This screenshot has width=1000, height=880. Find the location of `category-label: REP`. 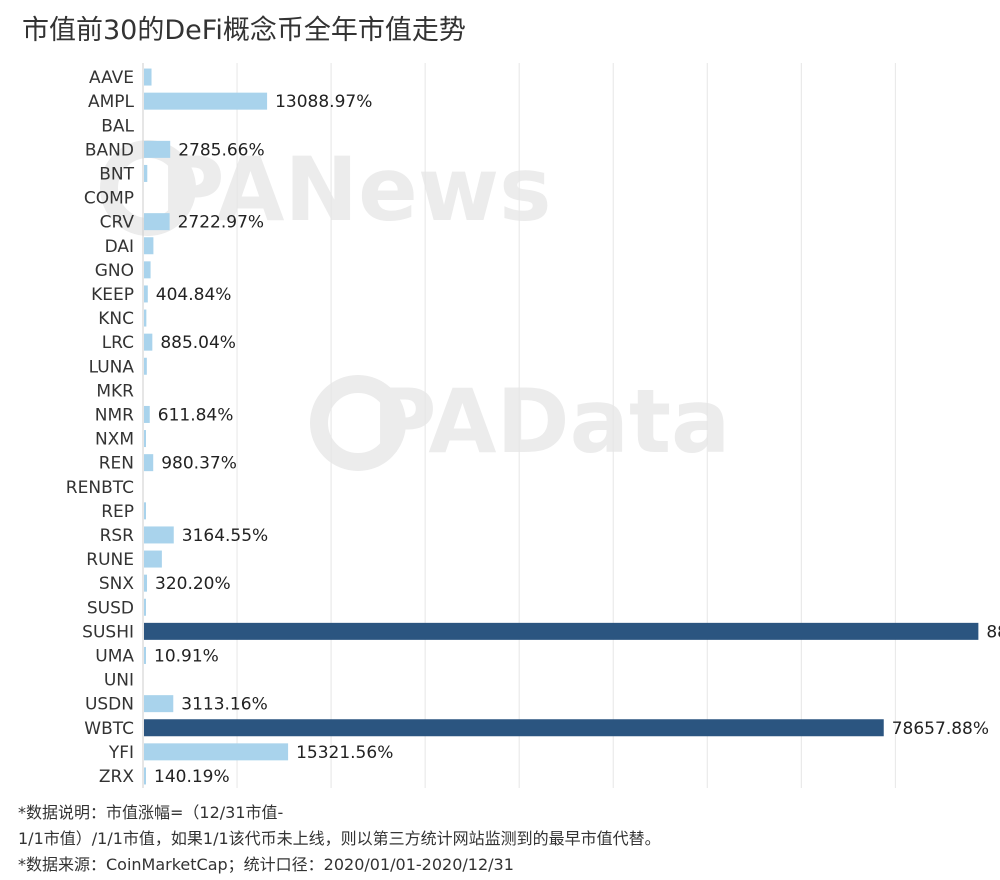

category-label: REP is located at coordinates (117, 512).